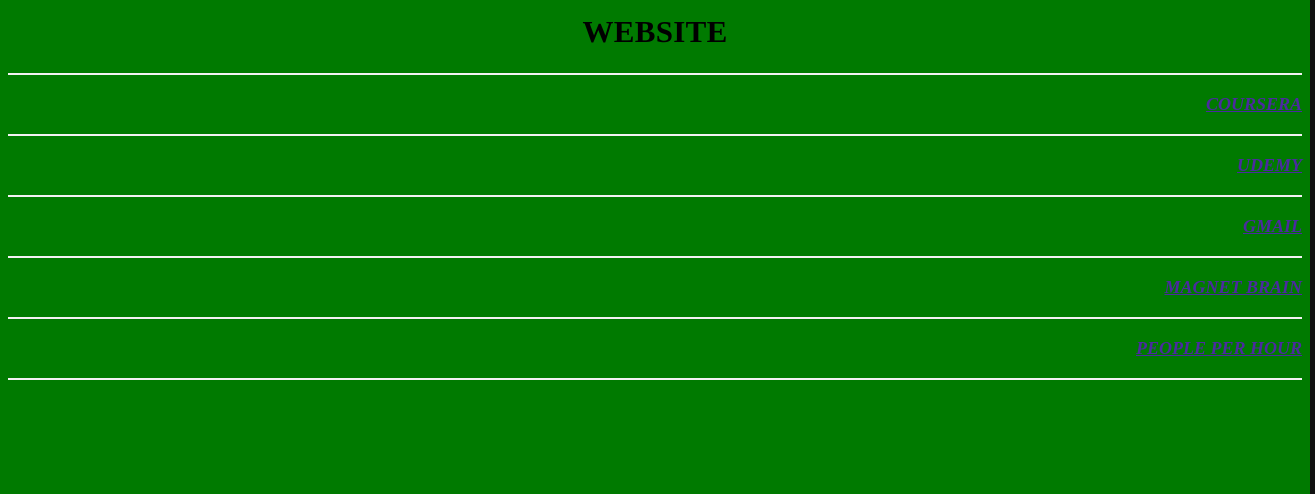 Image resolution: width=1315 pixels, height=494 pixels. Describe the element at coordinates (655, 348) in the screenshot. I see `link-row-people-per-hour: PEOPLE PER HOUR` at that location.